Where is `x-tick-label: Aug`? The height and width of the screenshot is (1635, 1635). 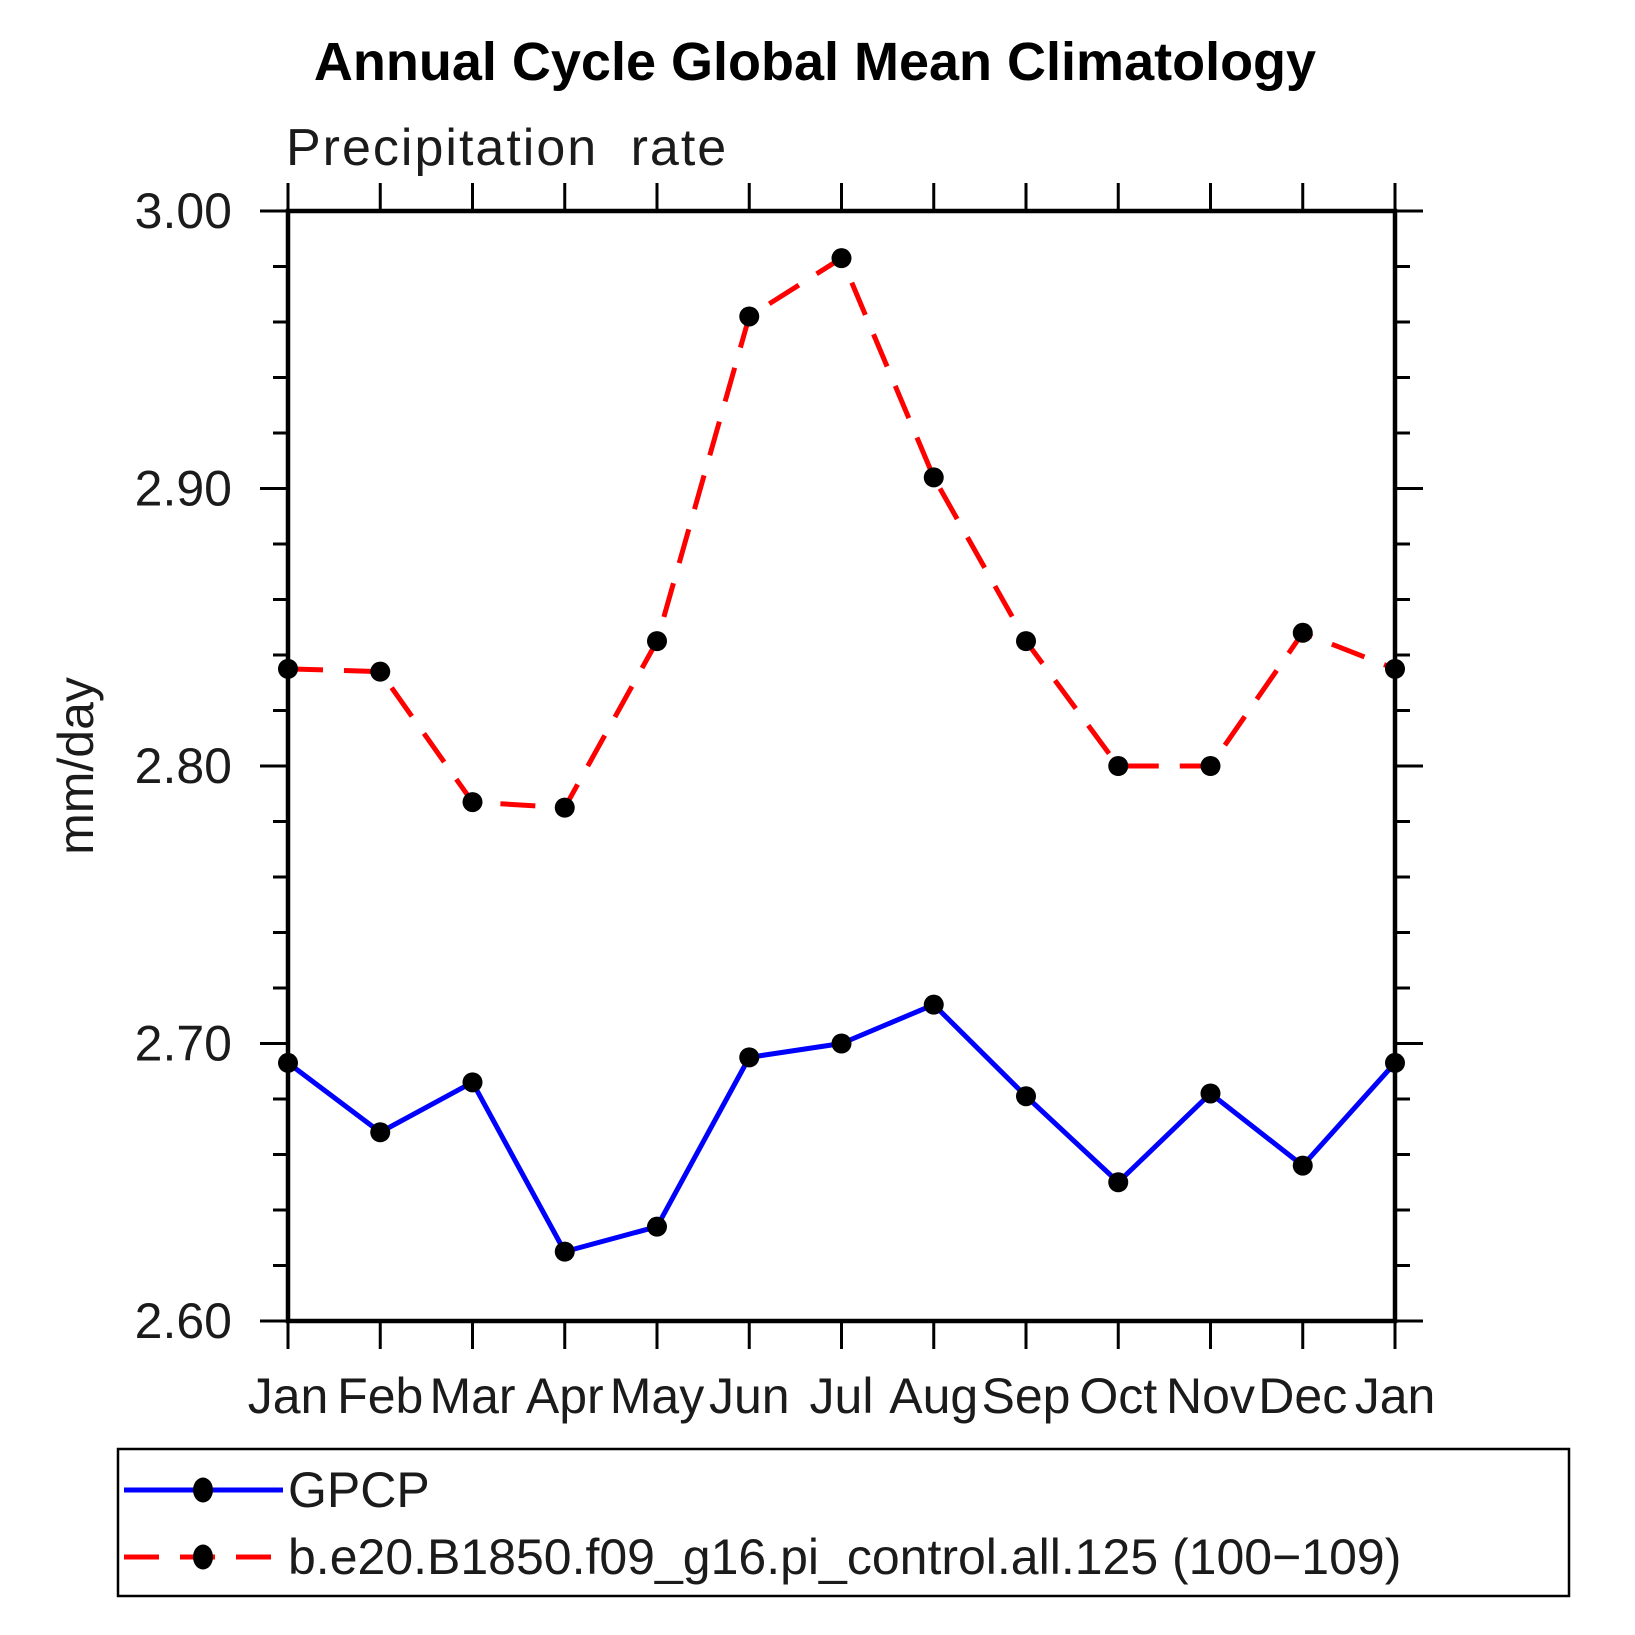
x-tick-label: Aug is located at coordinates (933, 1396).